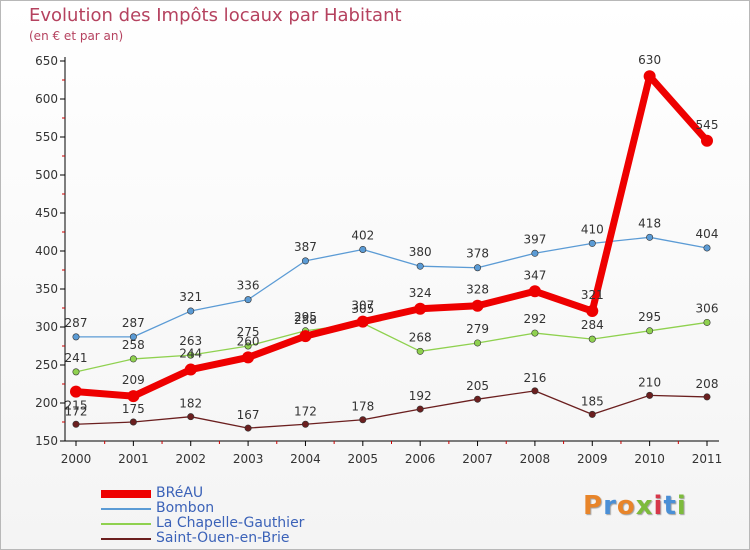 Image resolution: width=750 pixels, height=550 pixels. Describe the element at coordinates (76, 36) in the screenshot. I see `chart-subtitle: (en € et par an)` at that location.